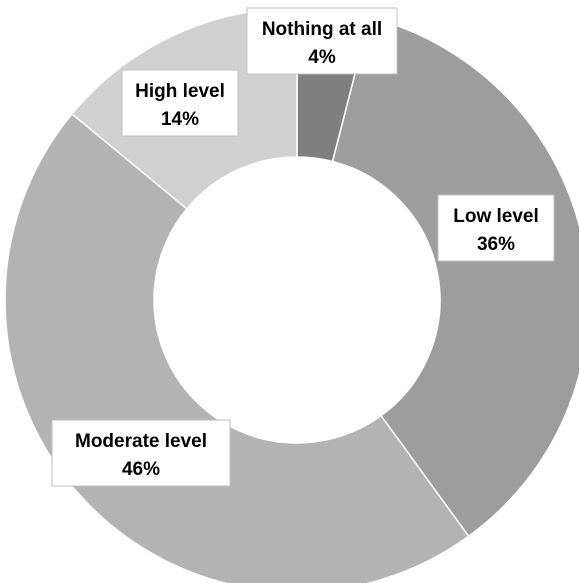  Describe the element at coordinates (141, 469) in the screenshot. I see `data-label-percent: 46%` at that location.